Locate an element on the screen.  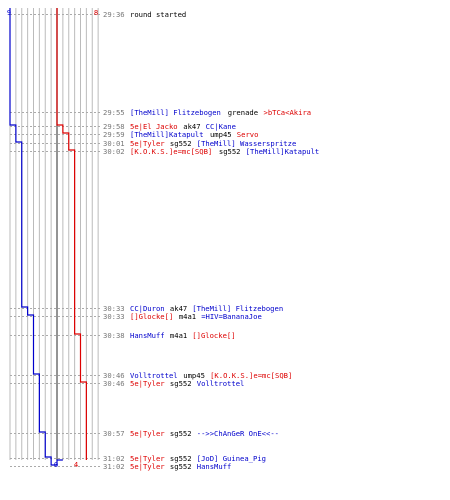
event-row: 31:02 5e|Tyler sg552 [JoD] Guinea_Pig is located at coordinates (184, 458).